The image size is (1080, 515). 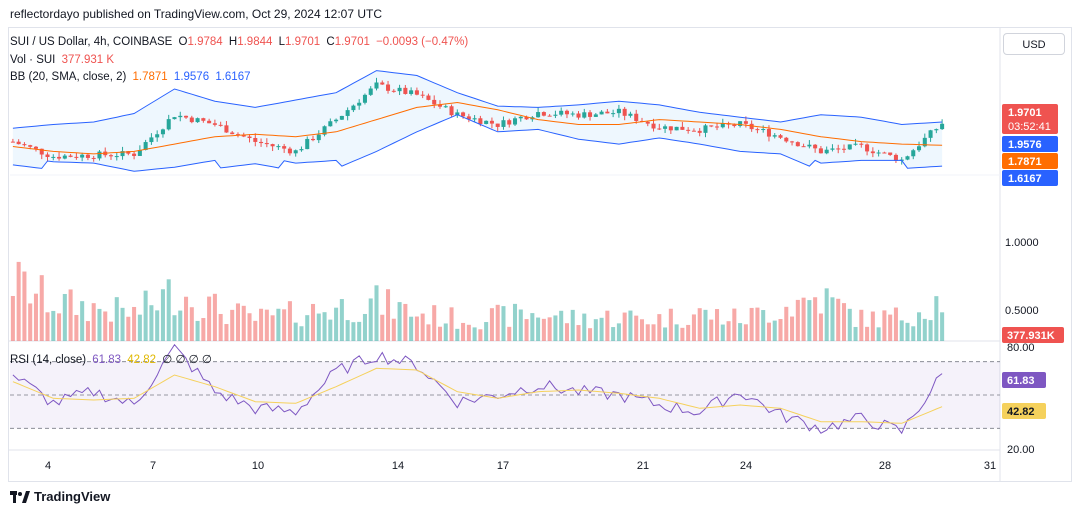 I want to click on price-label: 1.9576, so click(x=1025, y=145).